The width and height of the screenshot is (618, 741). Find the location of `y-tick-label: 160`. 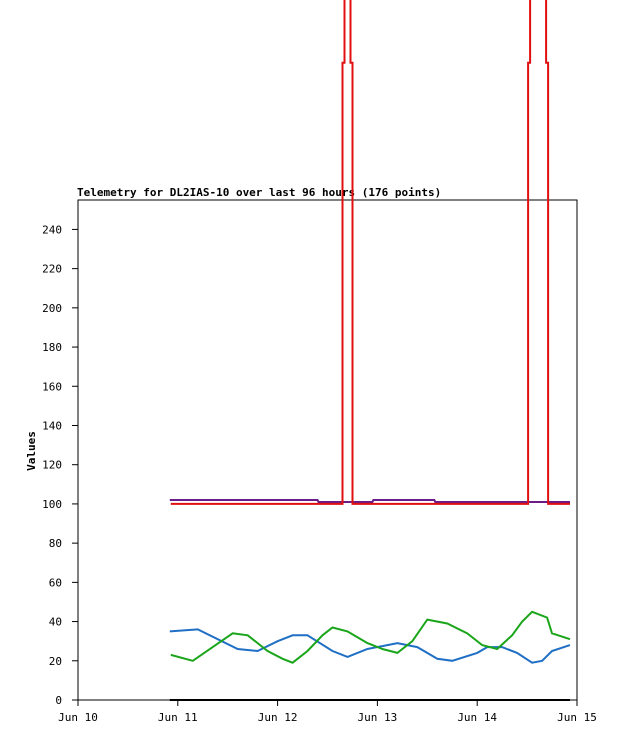

y-tick-label: 160 is located at coordinates (52, 386).